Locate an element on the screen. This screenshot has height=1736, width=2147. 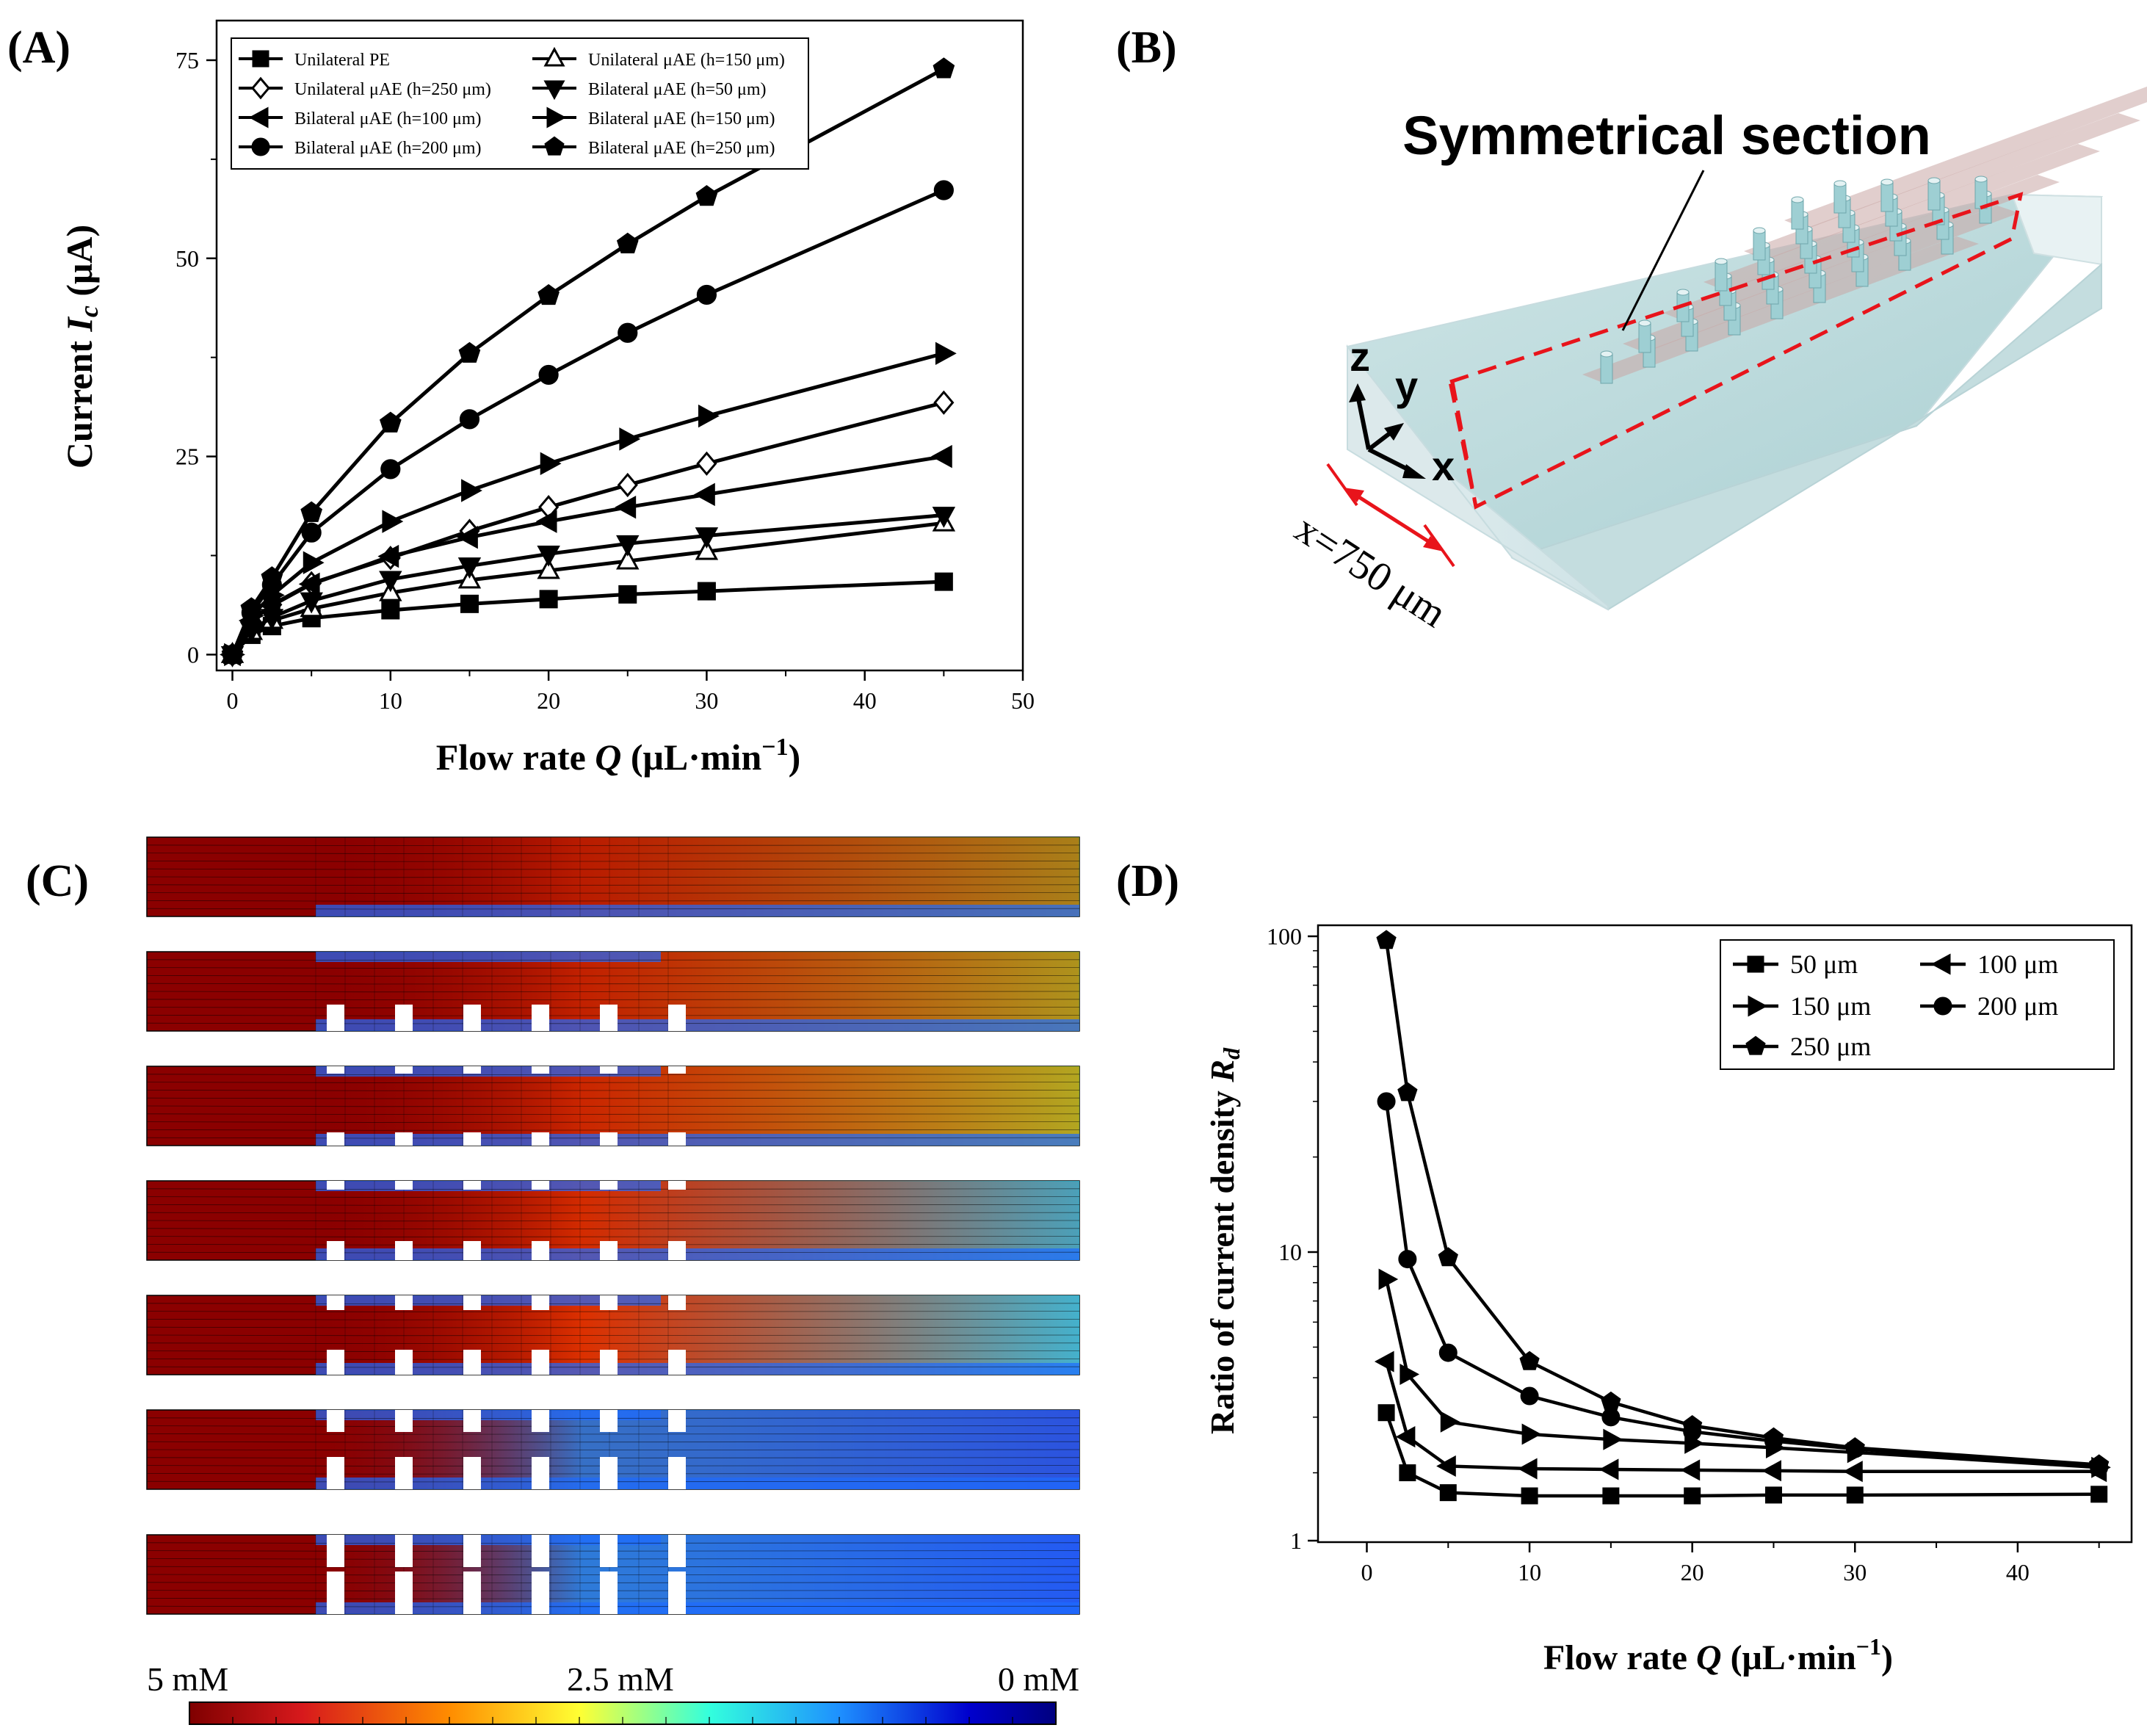
legend-label: 100 μm is located at coordinates (2017, 964).